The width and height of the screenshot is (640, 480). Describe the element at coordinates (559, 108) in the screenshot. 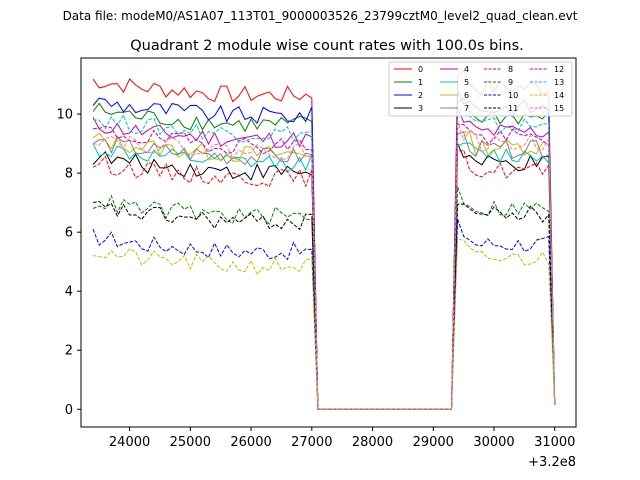

I see `legend-label-15: 15` at that location.